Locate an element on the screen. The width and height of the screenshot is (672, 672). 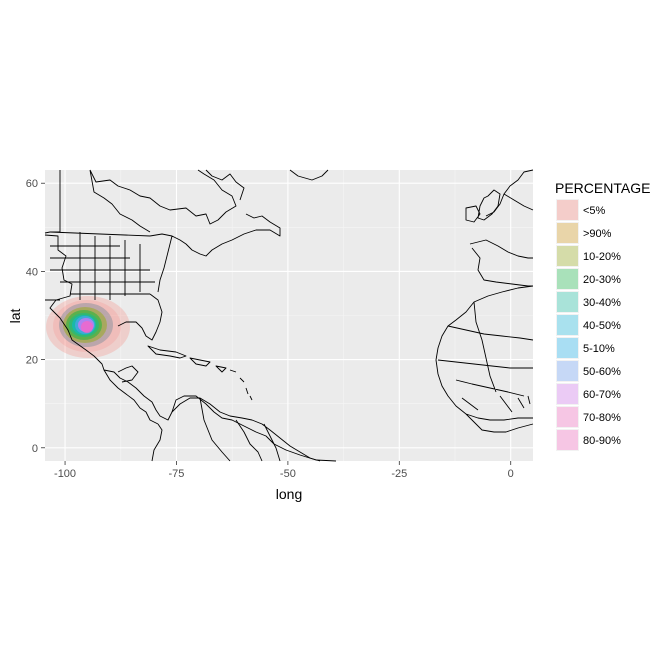
legend-label: 20-30% is located at coordinates (602, 280).